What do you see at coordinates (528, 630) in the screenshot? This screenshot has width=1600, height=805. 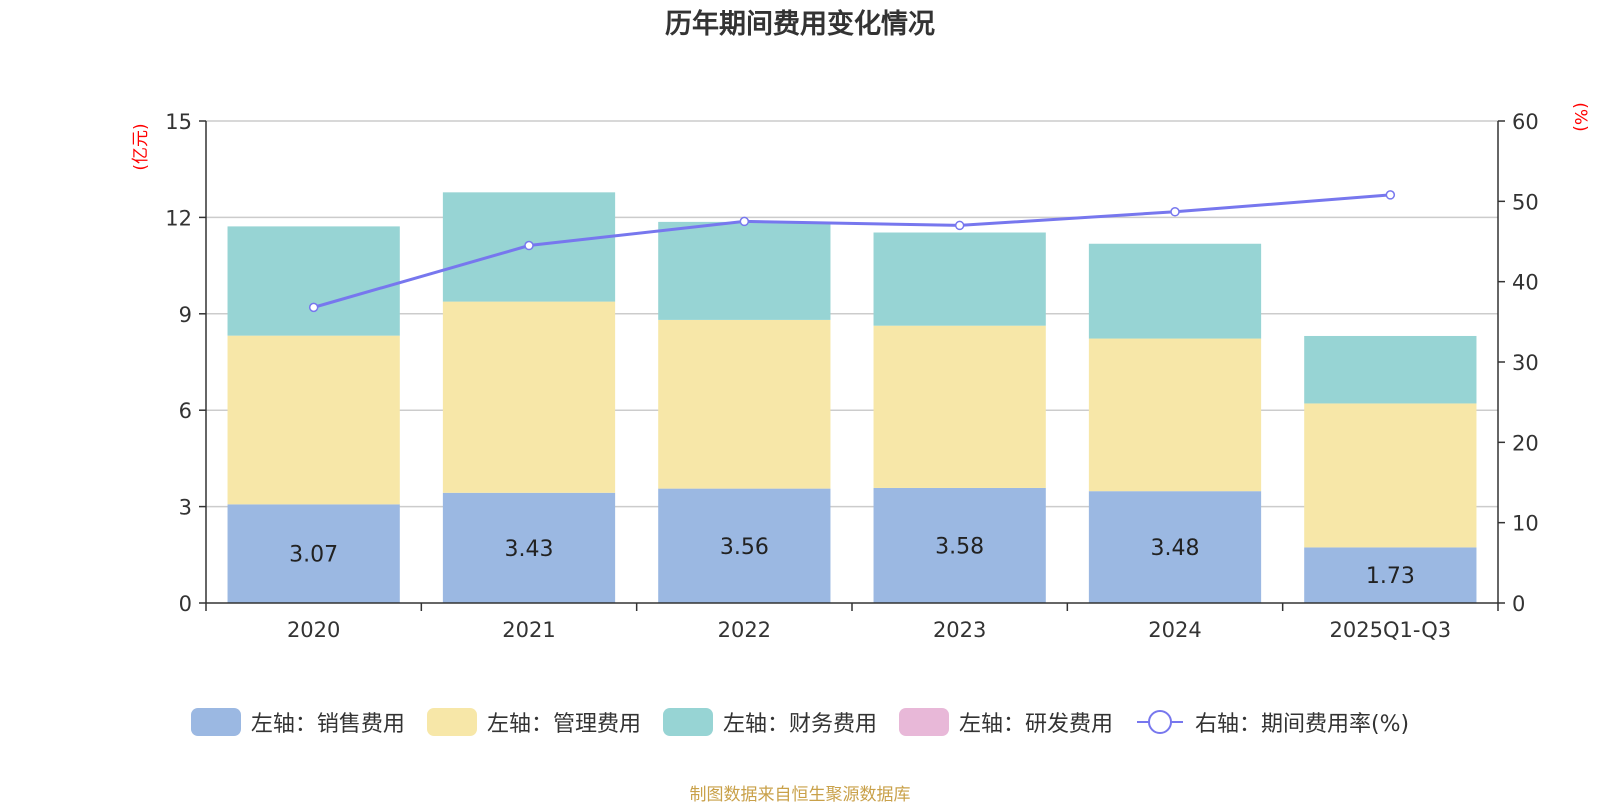 I see `x-axis-category-label: 2021` at bounding box center [528, 630].